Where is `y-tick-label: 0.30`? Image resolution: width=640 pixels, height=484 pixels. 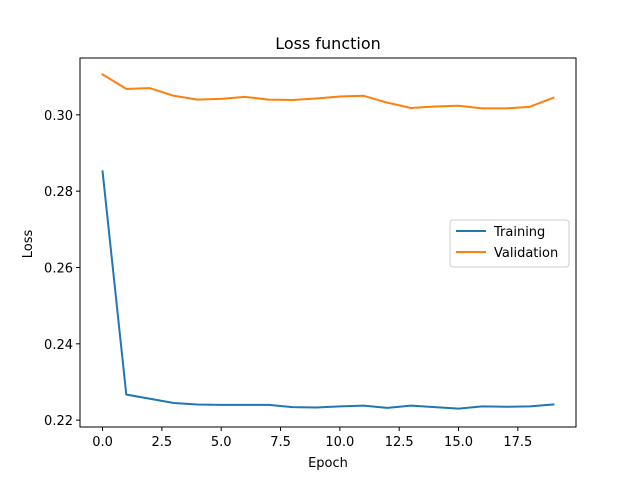 y-tick-label: 0.30 is located at coordinates (58, 116).